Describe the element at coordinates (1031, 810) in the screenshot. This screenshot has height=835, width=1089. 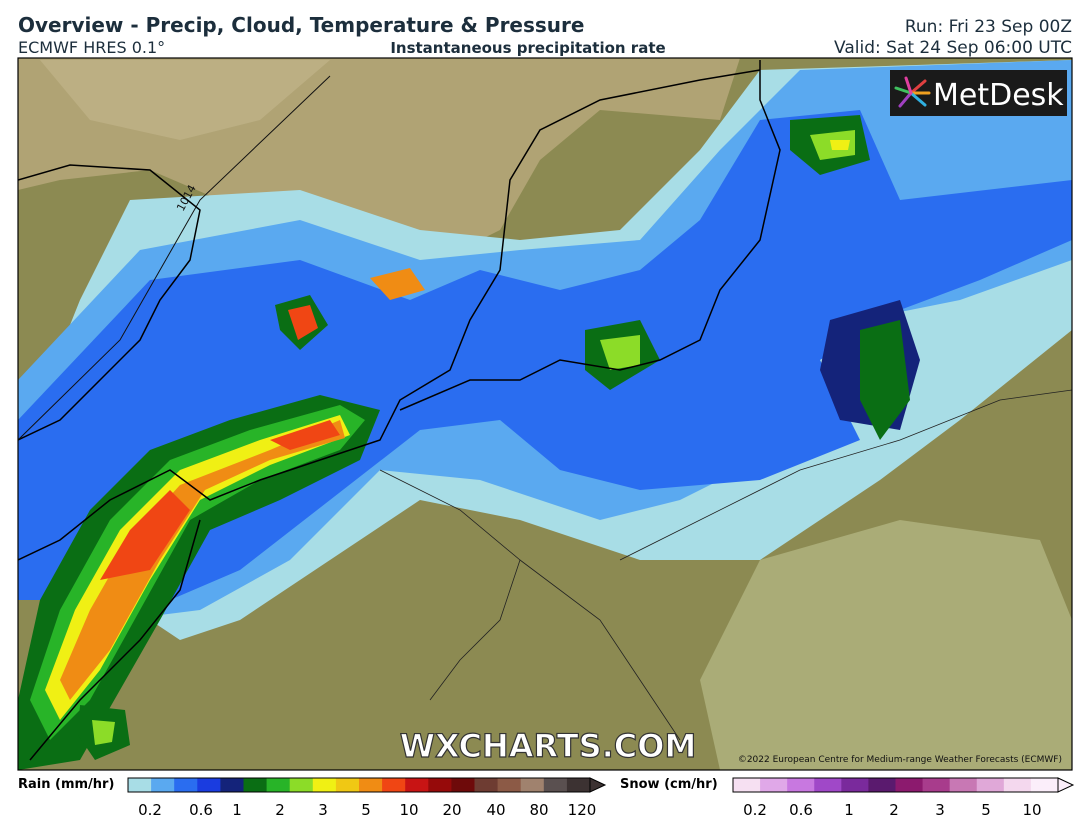
I see `snow-tick-label: 10` at that location.